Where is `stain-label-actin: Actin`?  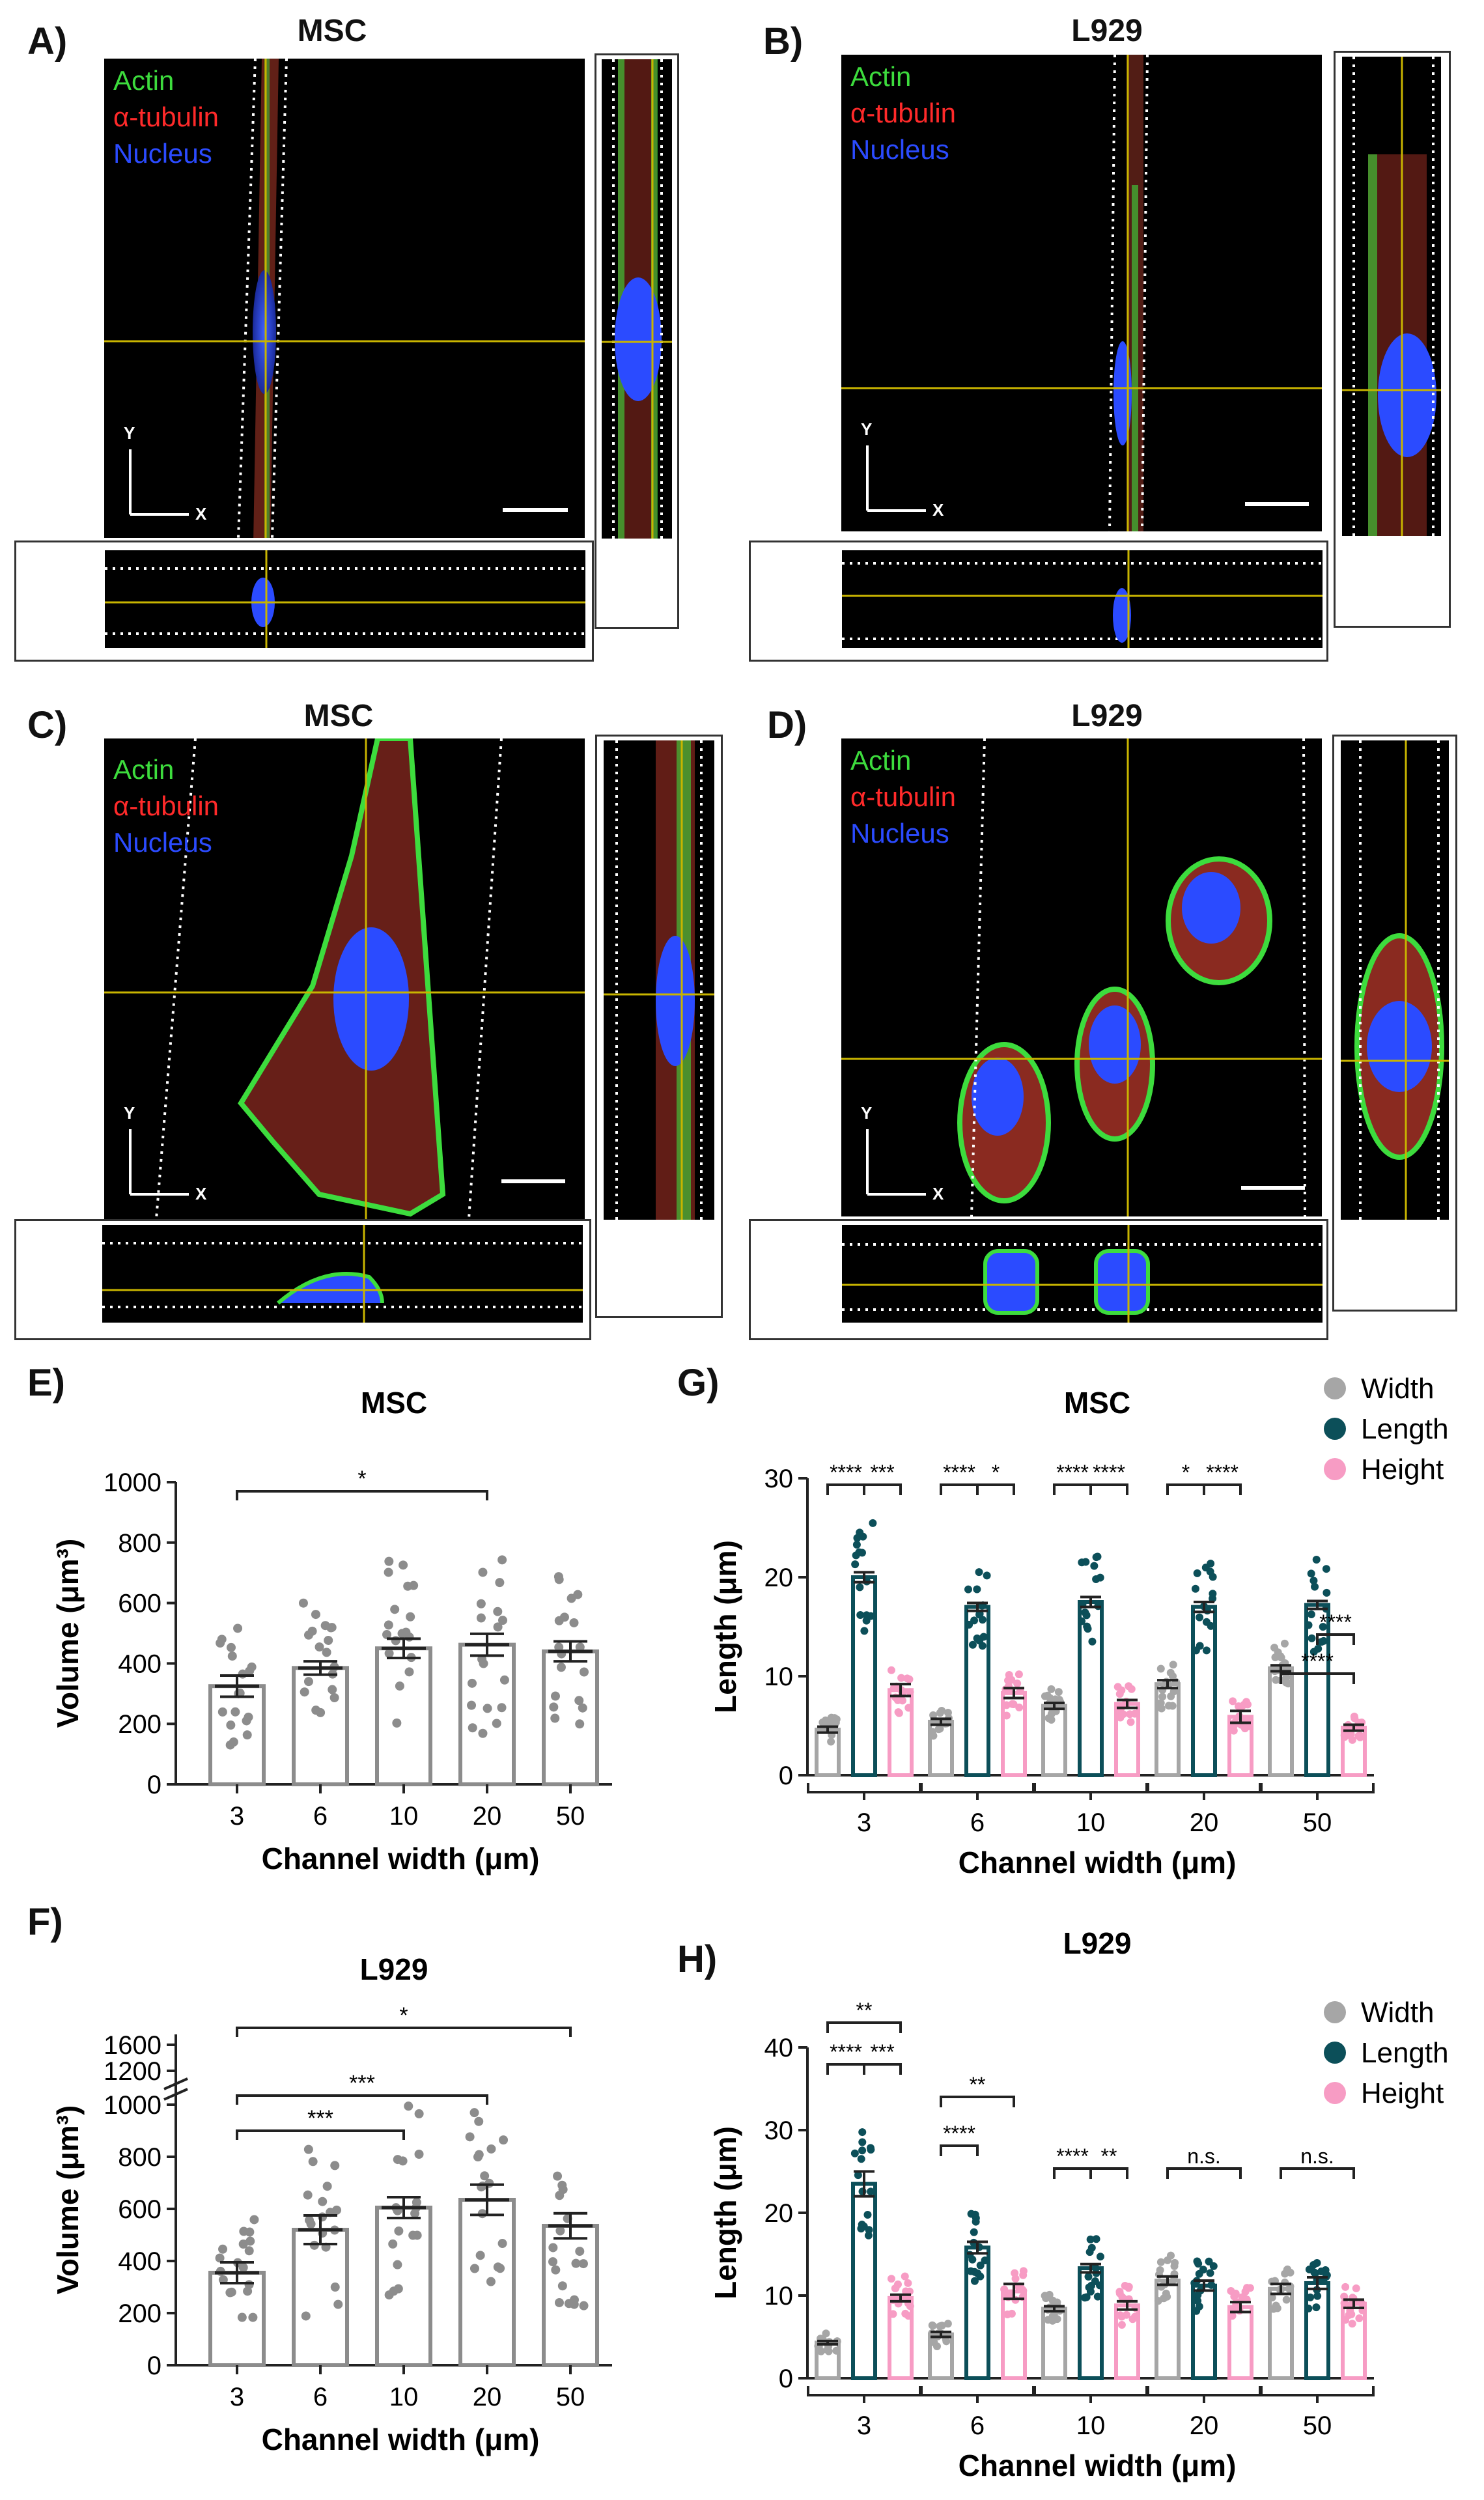 stain-label-actin: Actin is located at coordinates (144, 81).